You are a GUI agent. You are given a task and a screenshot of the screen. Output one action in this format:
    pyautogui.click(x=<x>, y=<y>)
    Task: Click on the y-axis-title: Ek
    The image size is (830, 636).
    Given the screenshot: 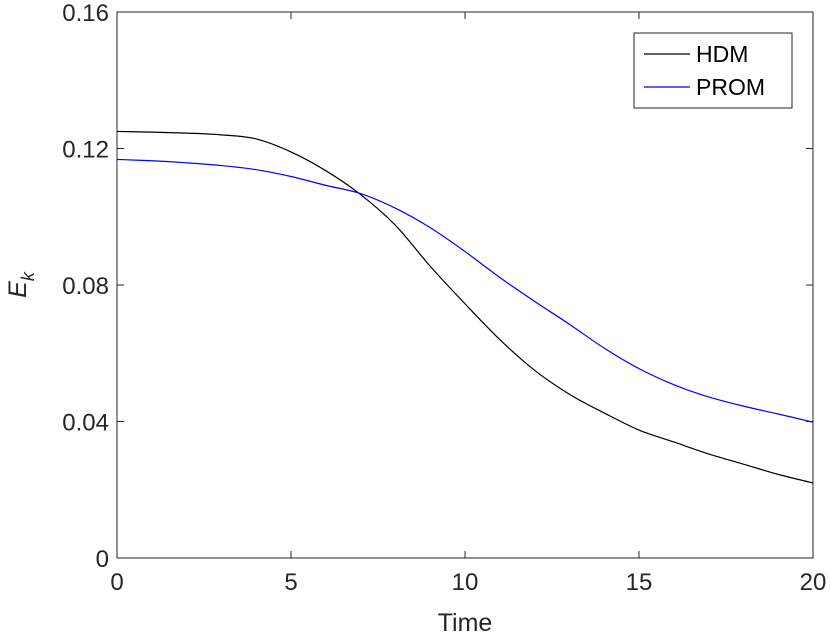 What is the action you would take?
    pyautogui.click(x=21, y=284)
    